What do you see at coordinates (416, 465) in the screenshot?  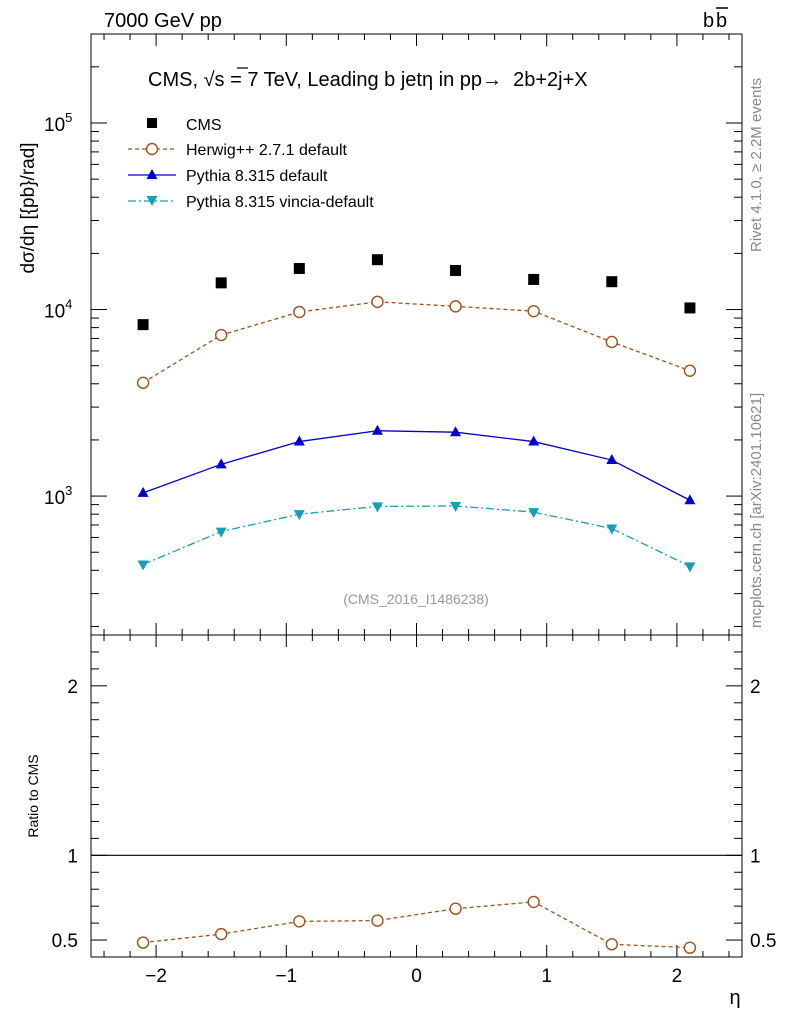 I see `pythia-line` at bounding box center [416, 465].